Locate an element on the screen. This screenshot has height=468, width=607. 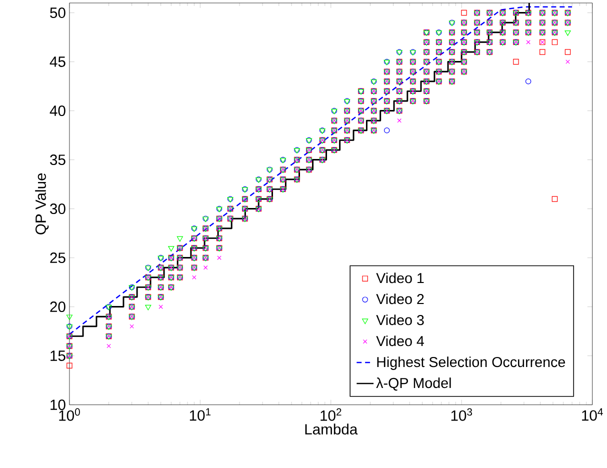
y-tick-label: 40 is located at coordinates (58, 110).